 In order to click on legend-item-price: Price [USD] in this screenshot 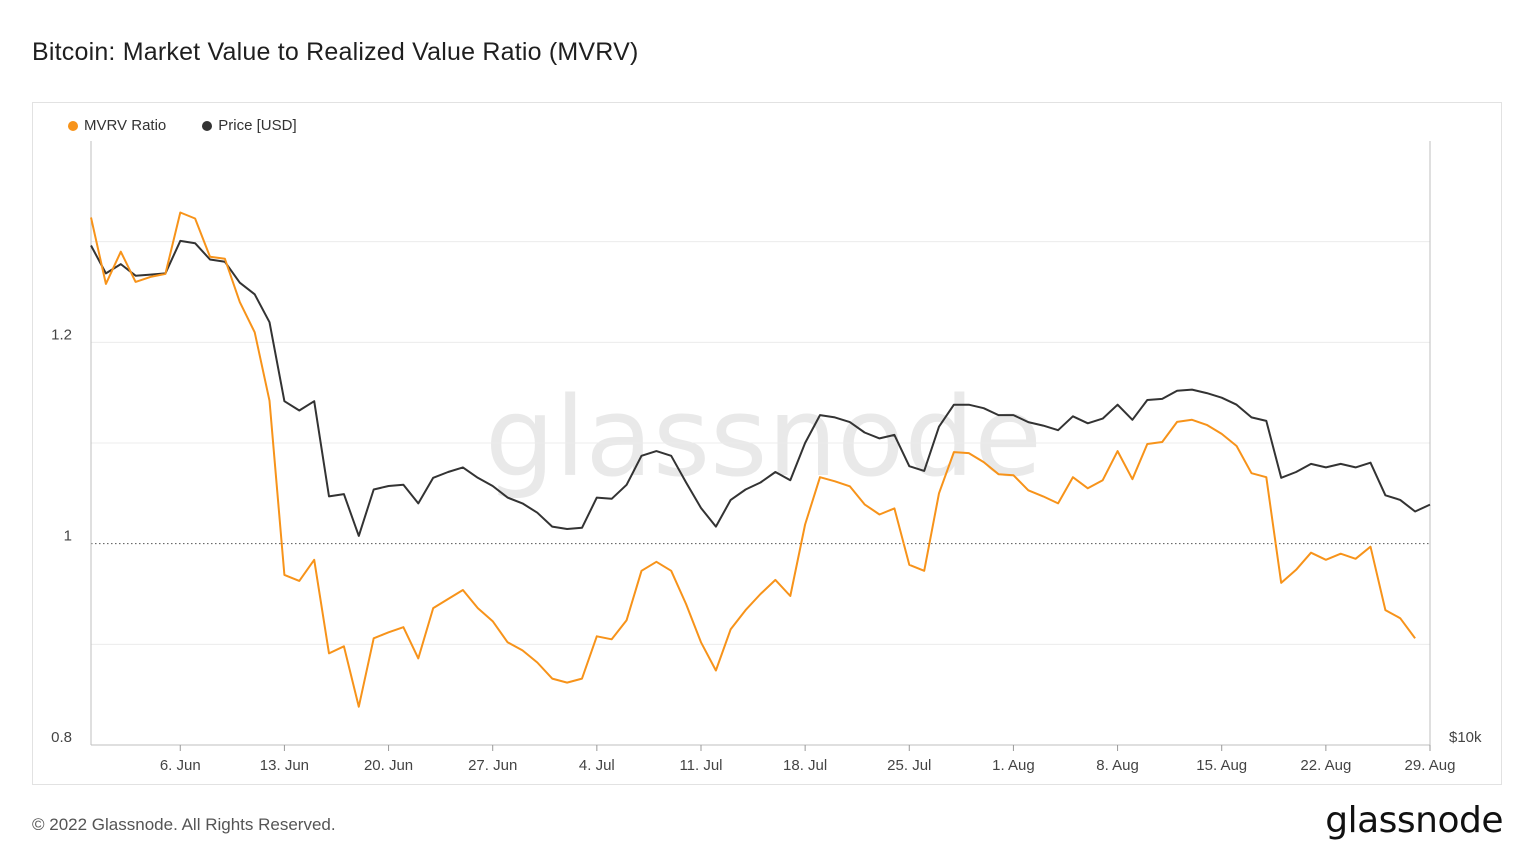, I will do `click(249, 125)`.